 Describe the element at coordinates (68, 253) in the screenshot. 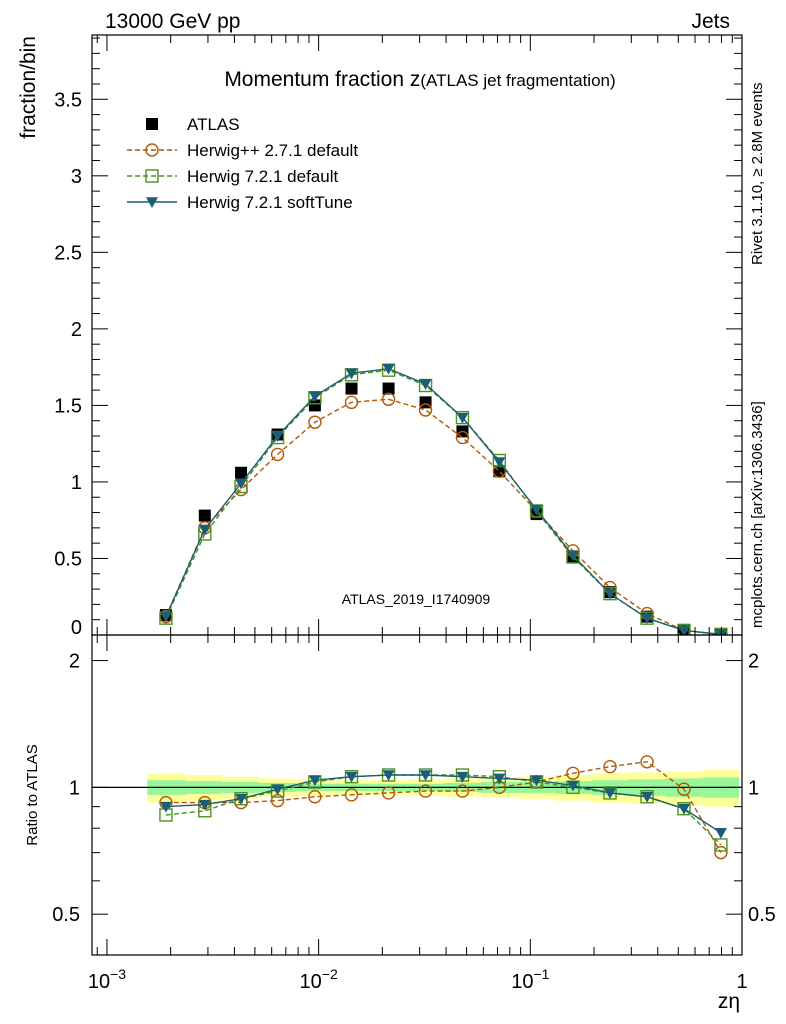

I see `y-tick-label: 2.5` at that location.